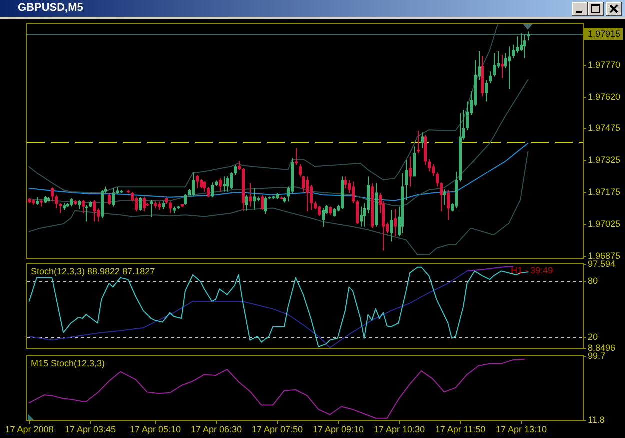 The image size is (625, 438). What do you see at coordinates (51, 8) in the screenshot?
I see `chart-title: GBPUSD,M5` at bounding box center [51, 8].